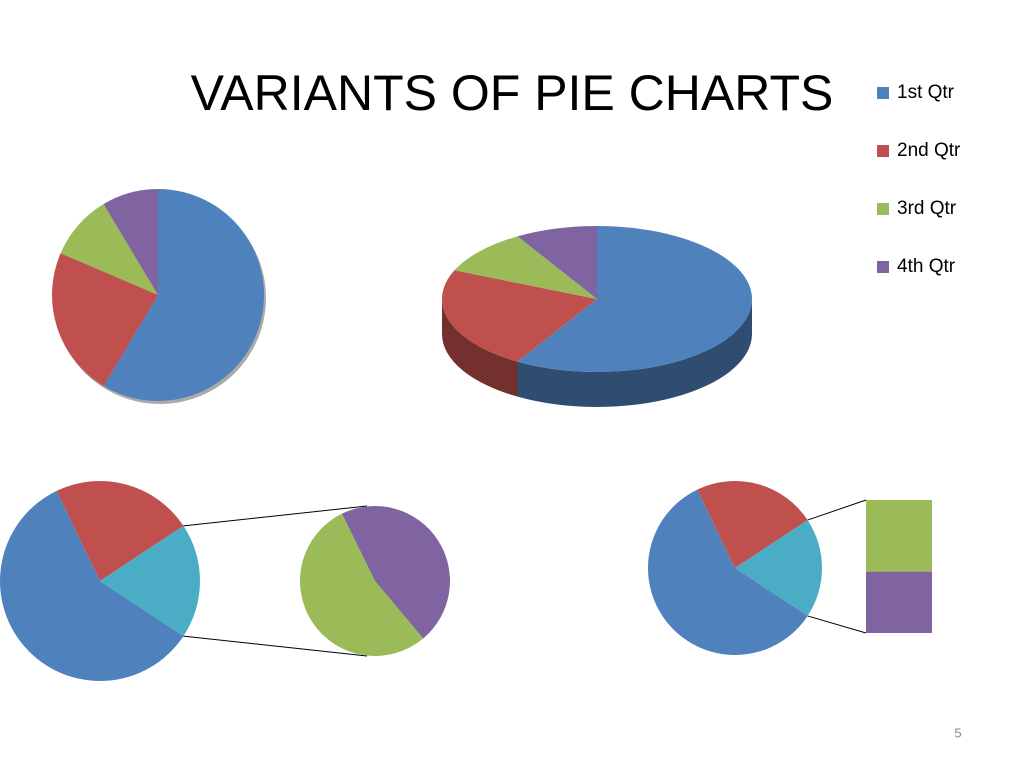 The height and width of the screenshot is (768, 1024). Describe the element at coordinates (927, 208) in the screenshot. I see `legend-label: 3rd Qtr` at that location.